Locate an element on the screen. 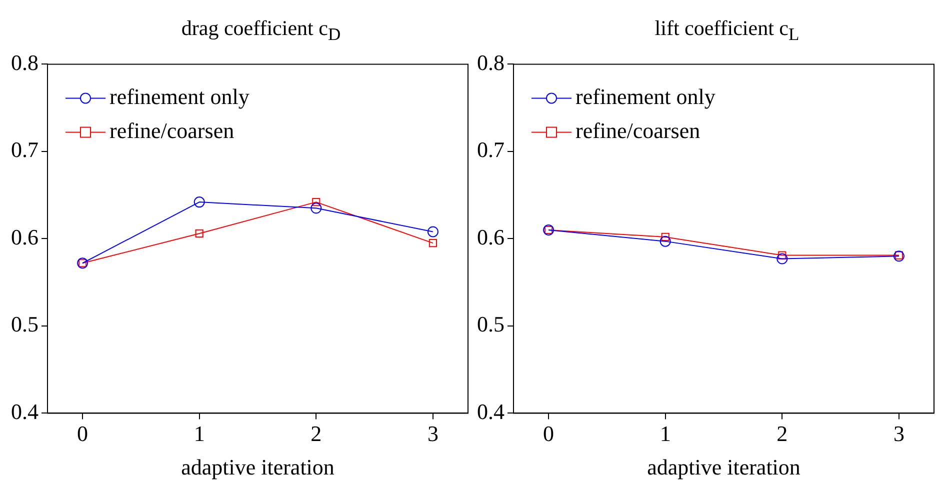  chart-title: lift coefficient c$_{L}$ is located at coordinates (727, 30).